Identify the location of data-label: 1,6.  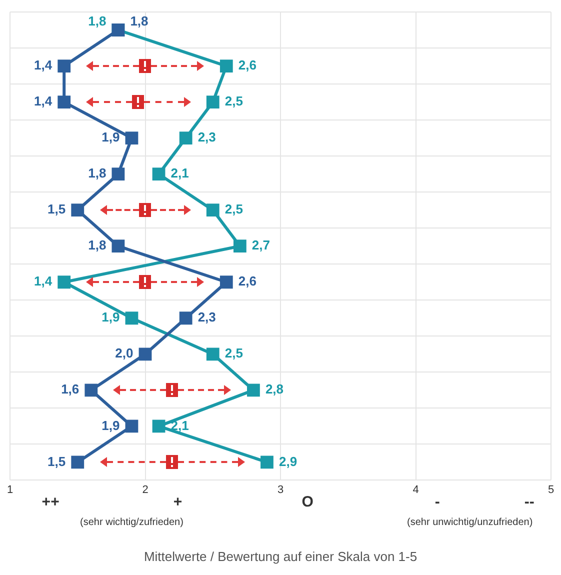
(70, 389).